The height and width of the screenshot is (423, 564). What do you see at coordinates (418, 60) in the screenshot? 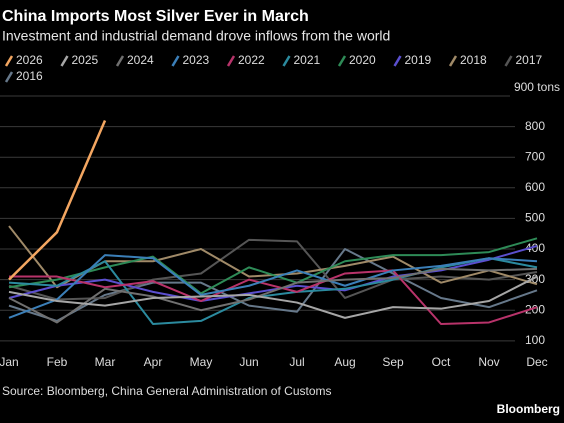
I see `legend-label: 2019` at bounding box center [418, 60].